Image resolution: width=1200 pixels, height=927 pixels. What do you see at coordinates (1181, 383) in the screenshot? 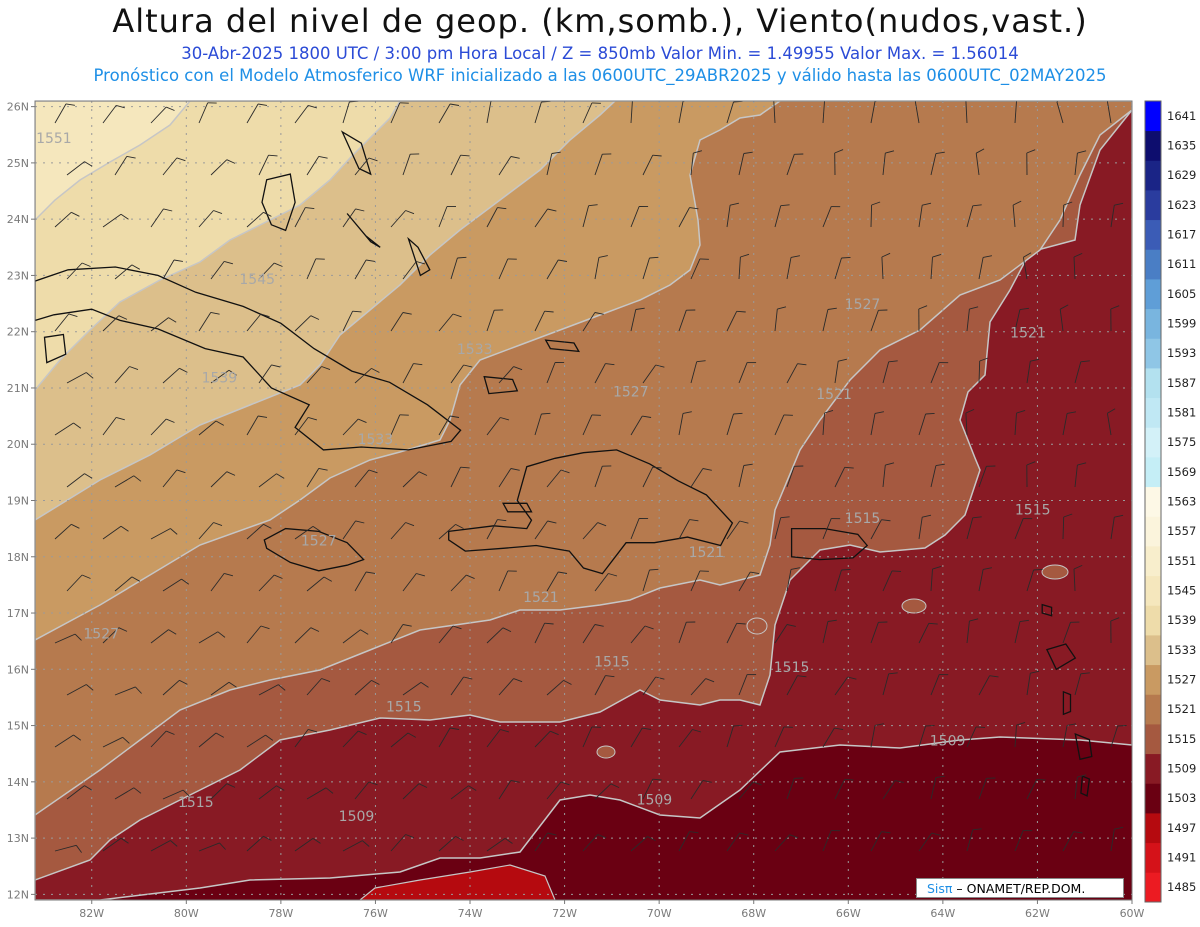
I see `colorbar-label: 1587` at bounding box center [1181, 383].